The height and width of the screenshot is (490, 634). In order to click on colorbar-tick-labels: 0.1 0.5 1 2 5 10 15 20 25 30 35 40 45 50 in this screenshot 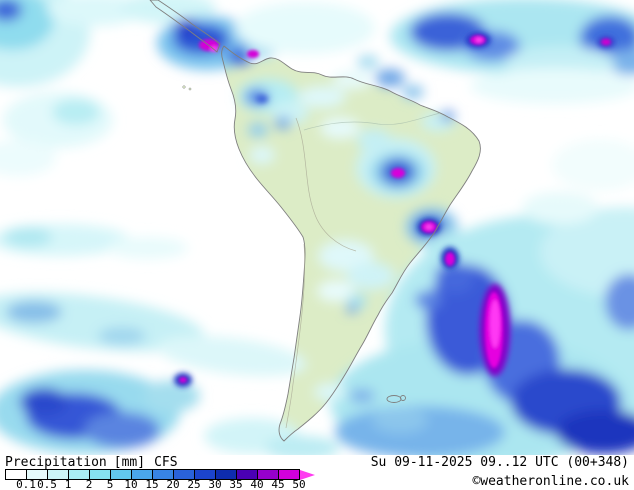, I will do `click(170, 484)`.